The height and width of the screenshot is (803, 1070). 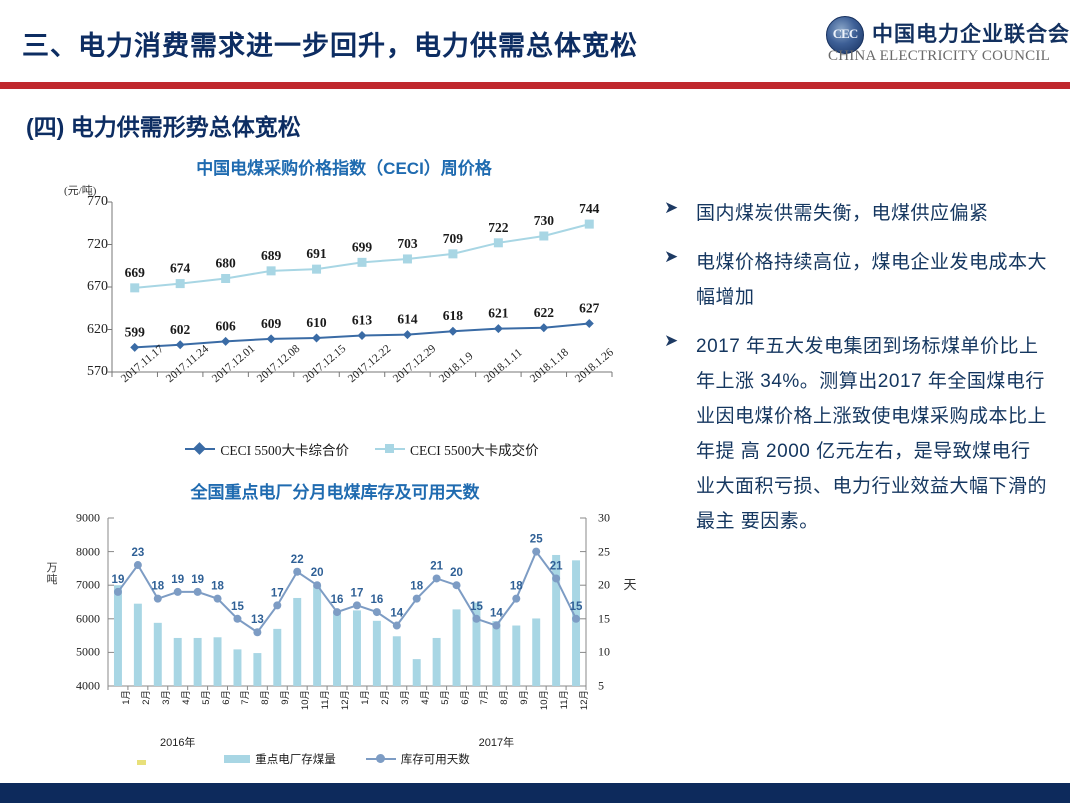 What do you see at coordinates (97, 201) in the screenshot?
I see `chart1-y-tick: 770` at bounding box center [97, 201].